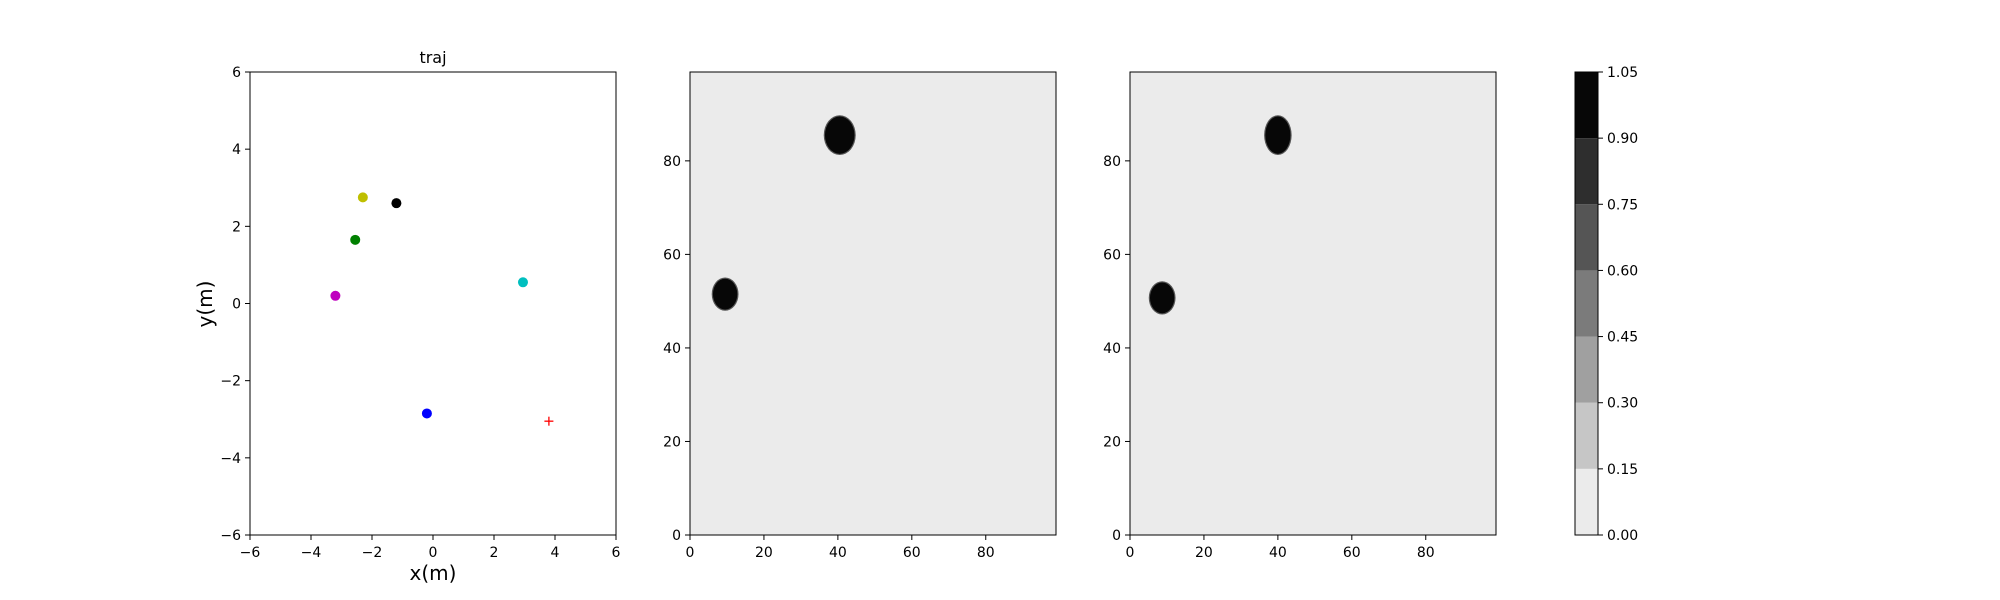 This screenshot has width=2000, height=600. What do you see at coordinates (432, 57) in the screenshot?
I see `traj-title: traj` at bounding box center [432, 57].